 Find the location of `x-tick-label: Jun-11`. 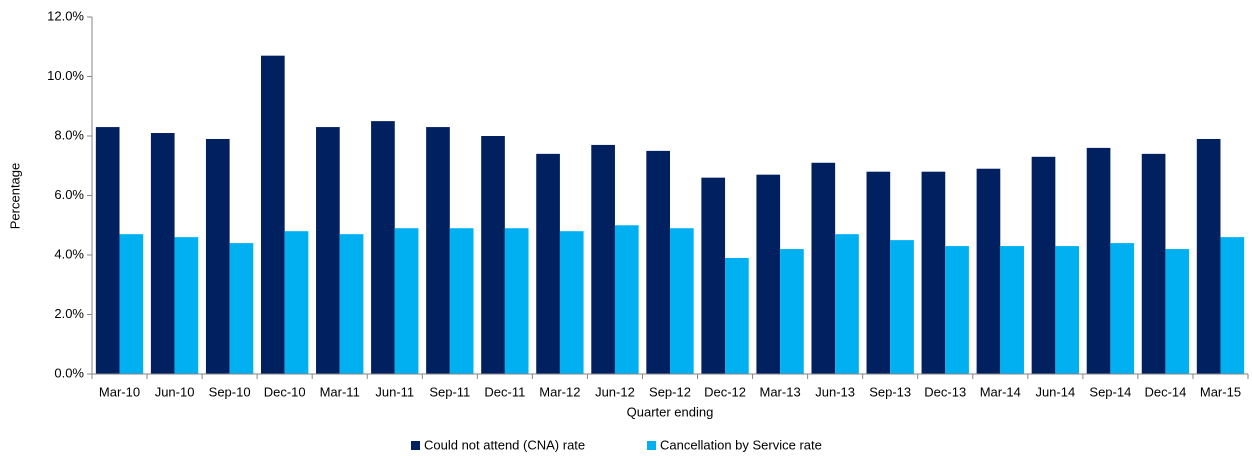

x-tick-label: Jun-11 is located at coordinates (394, 391).